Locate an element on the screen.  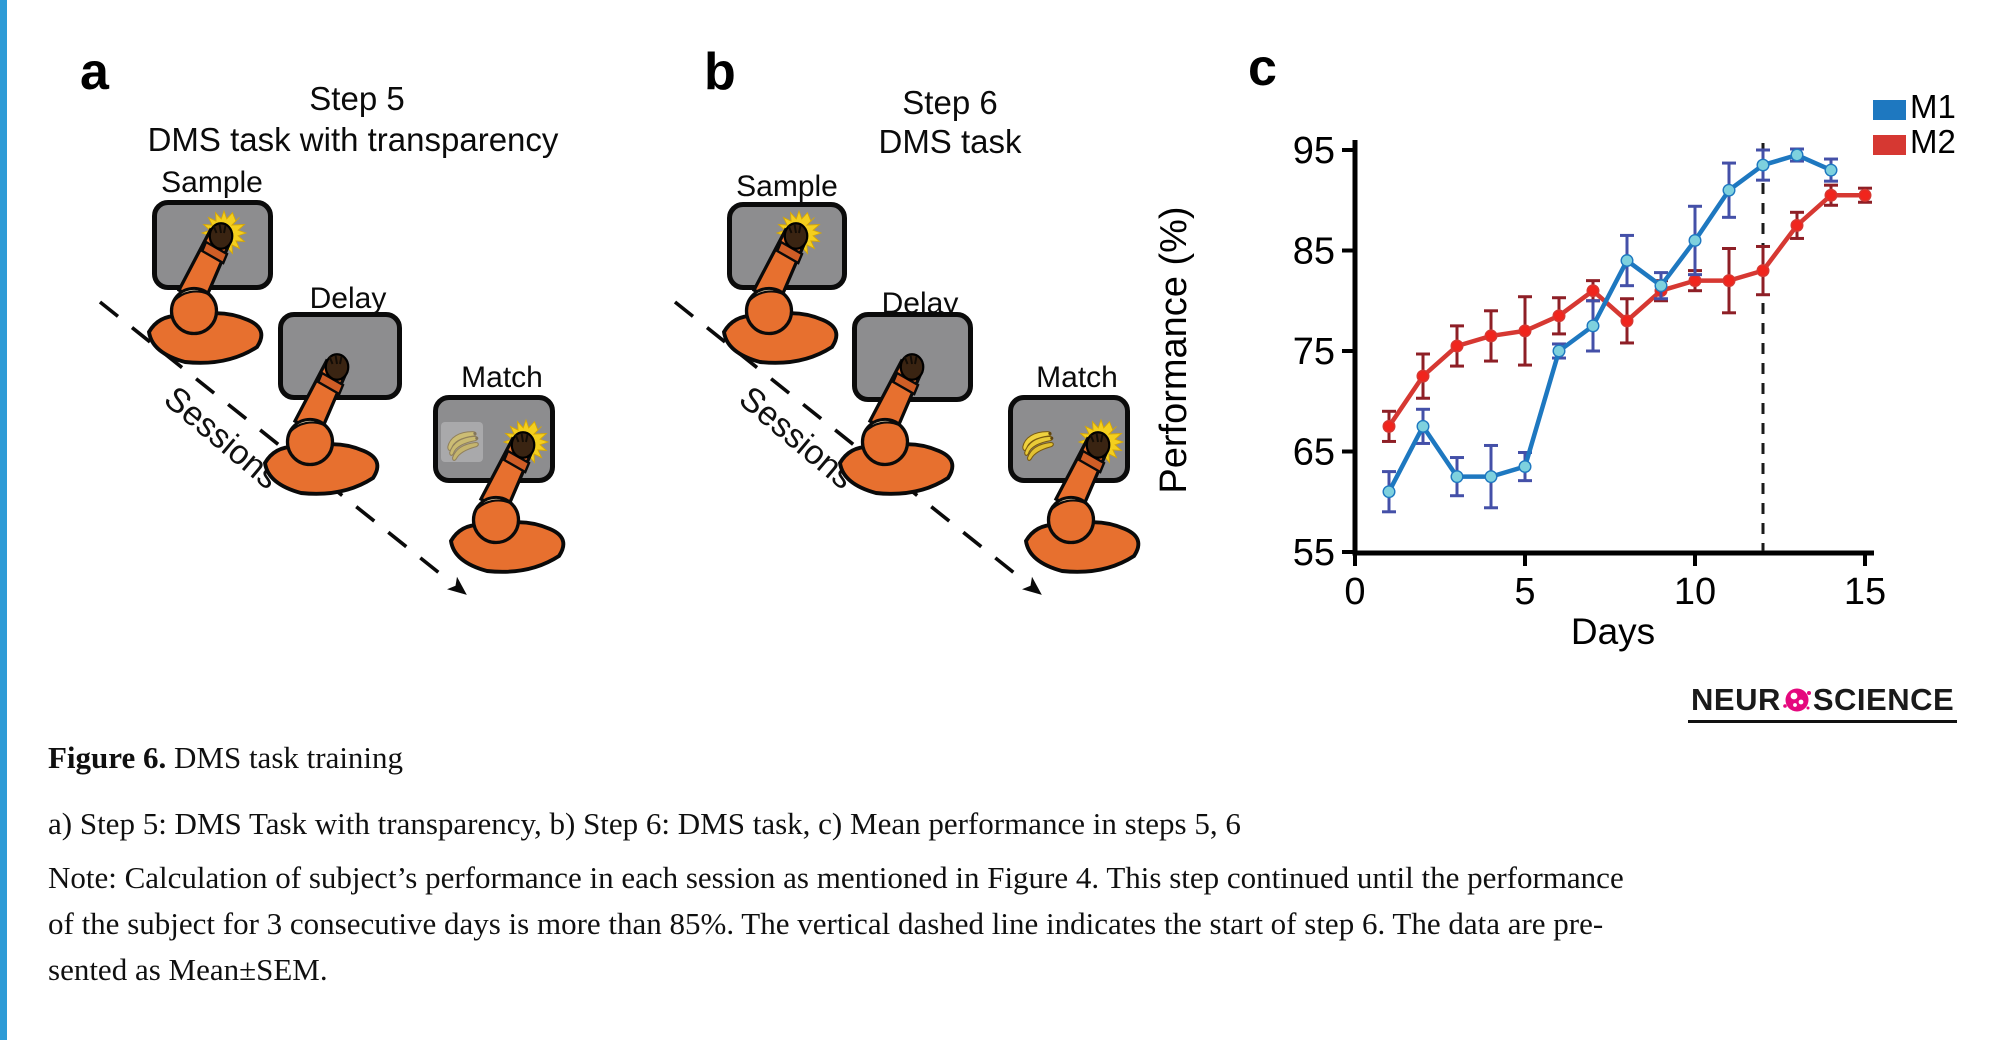
neuroscience-journal-logo: NEUR SCIENCE is located at coordinates (1823, 702).